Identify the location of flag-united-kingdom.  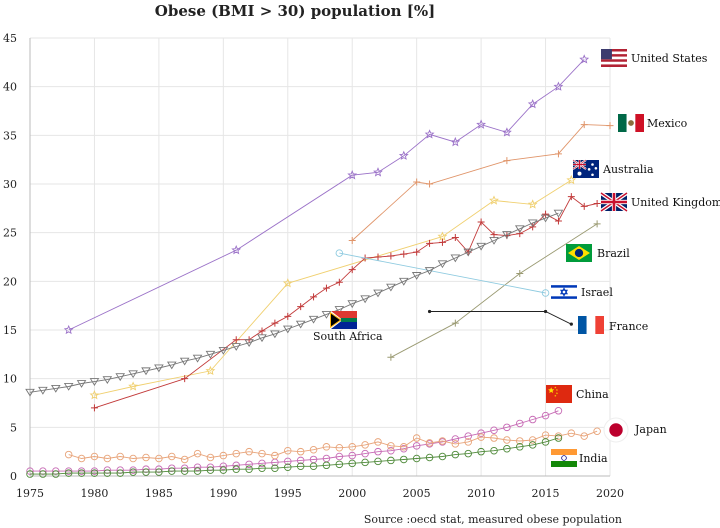
(614, 202).